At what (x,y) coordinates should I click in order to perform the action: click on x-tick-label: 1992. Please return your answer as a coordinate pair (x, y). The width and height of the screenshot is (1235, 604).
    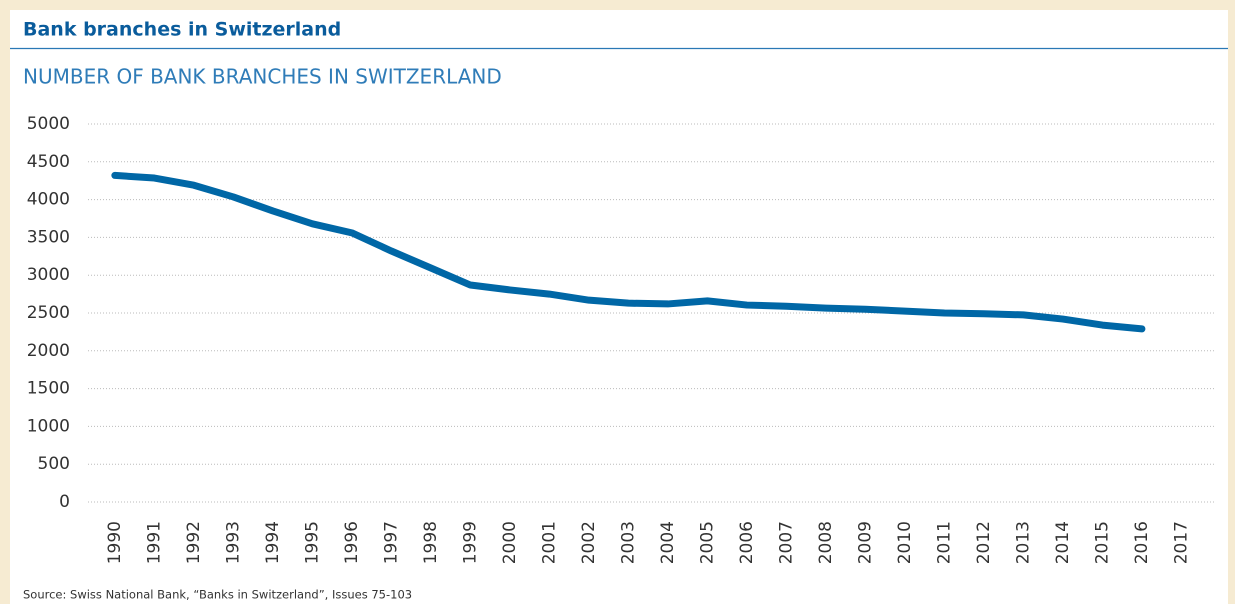
    Looking at the image, I should click on (194, 542).